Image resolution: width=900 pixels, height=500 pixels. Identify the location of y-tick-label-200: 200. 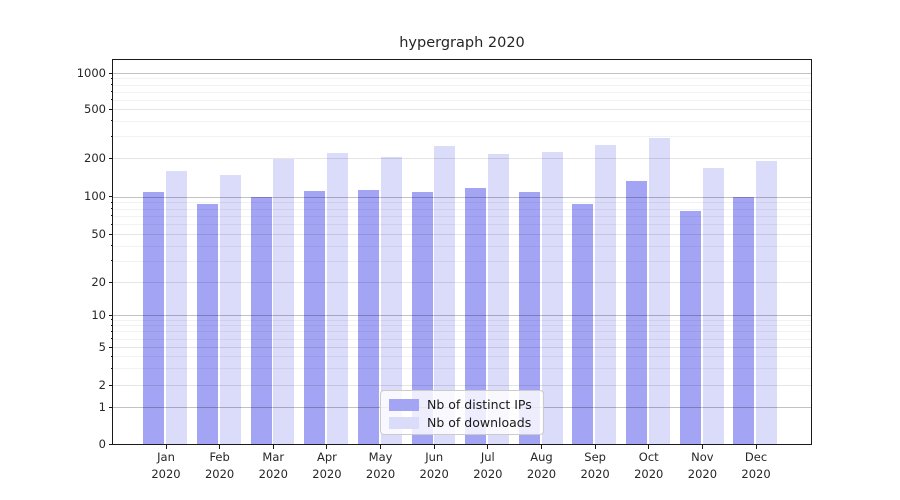
(95, 157).